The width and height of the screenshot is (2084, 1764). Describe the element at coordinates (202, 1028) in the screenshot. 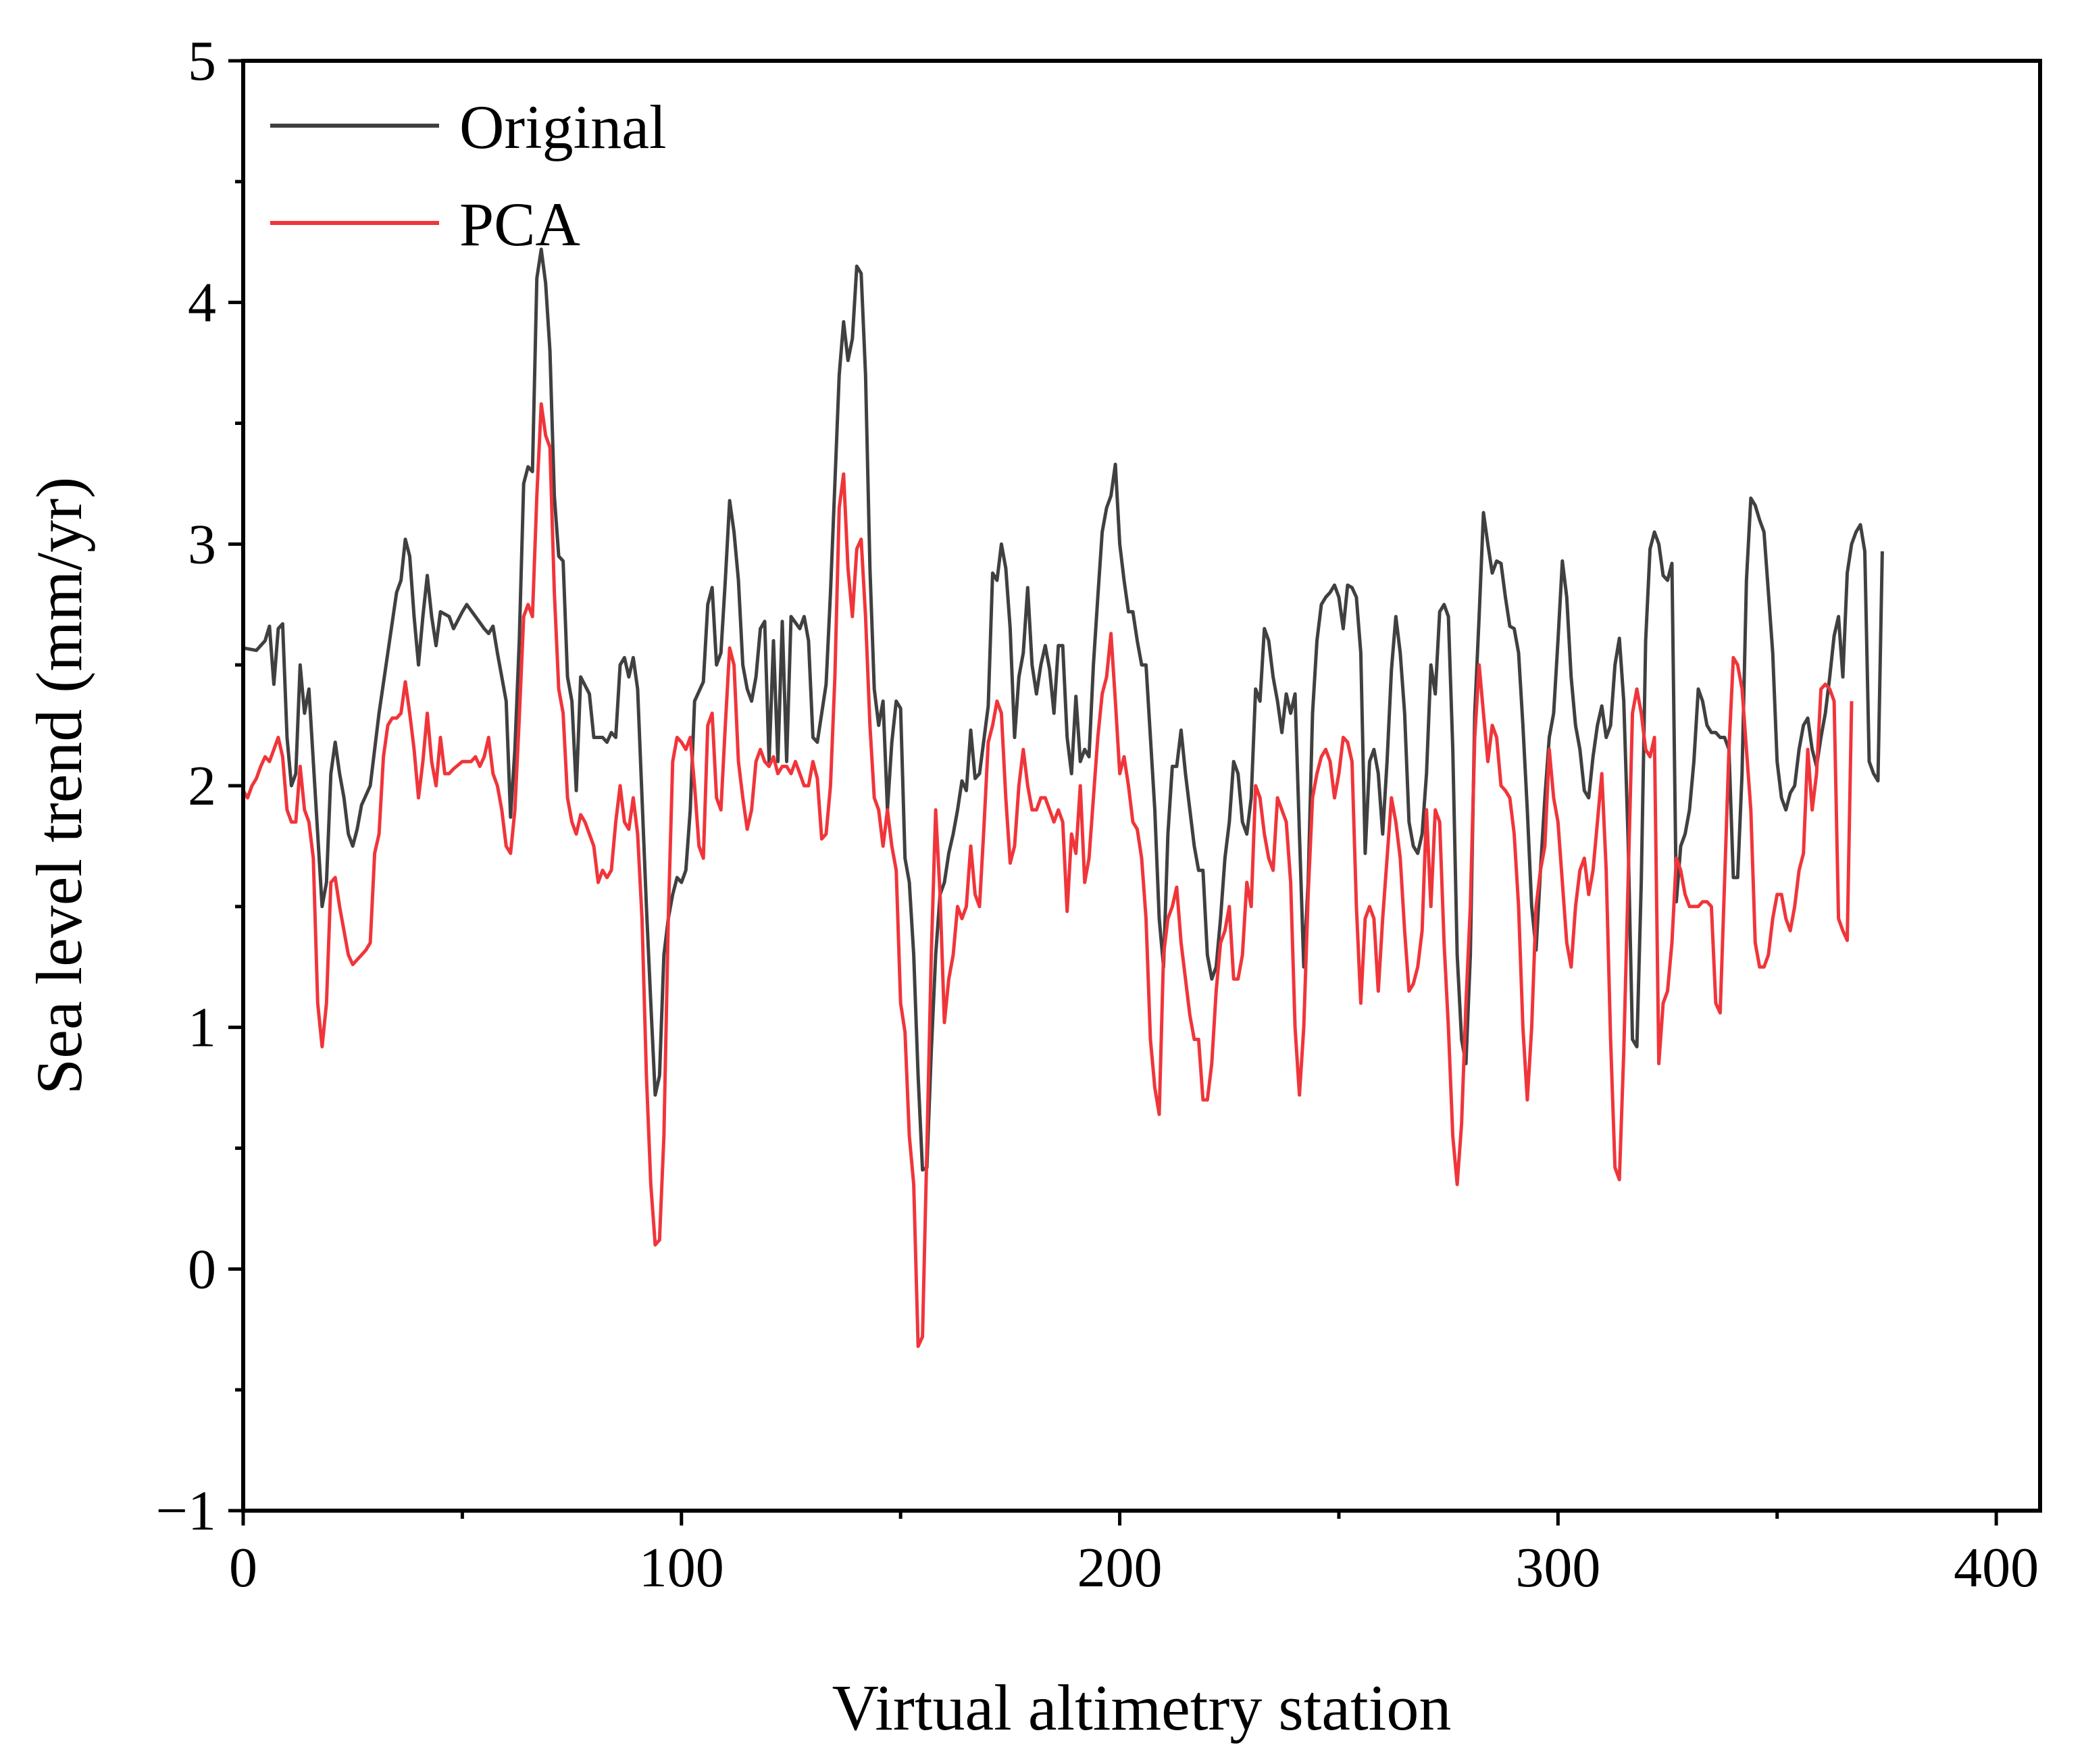

I see `y-tick-label: 1` at that location.